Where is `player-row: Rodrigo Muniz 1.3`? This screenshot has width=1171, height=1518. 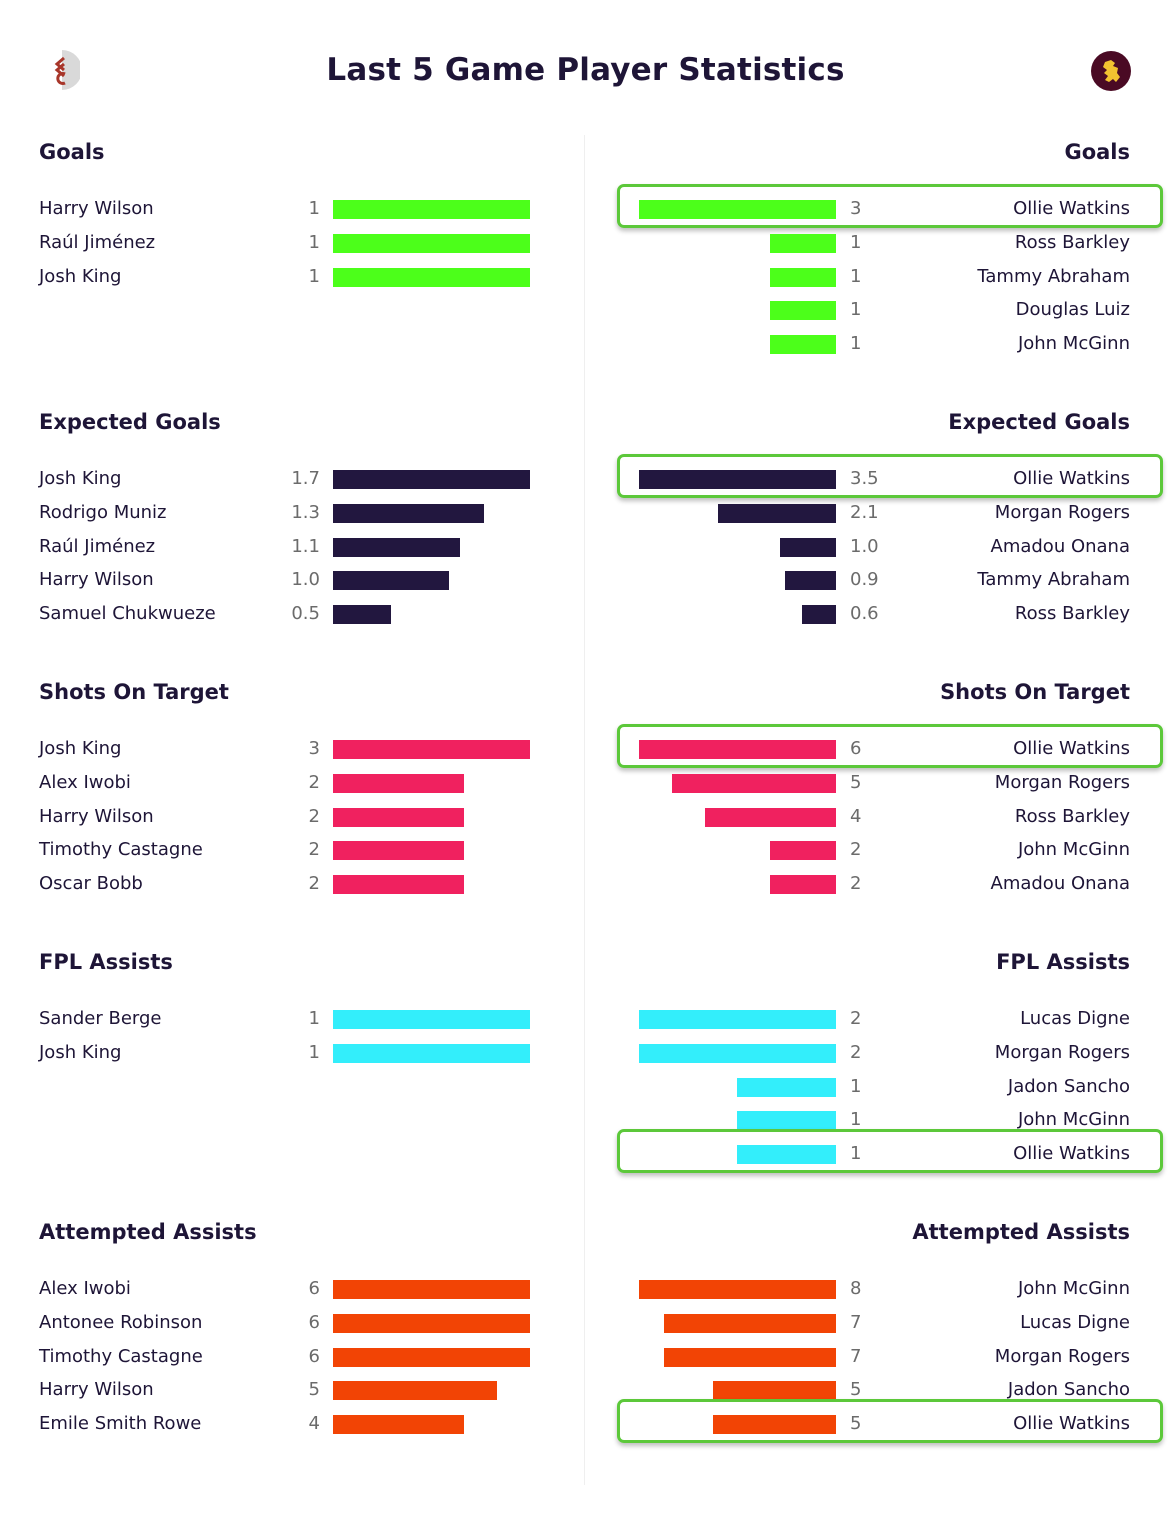 player-row: Rodrigo Muniz 1.3 is located at coordinates (292, 518).